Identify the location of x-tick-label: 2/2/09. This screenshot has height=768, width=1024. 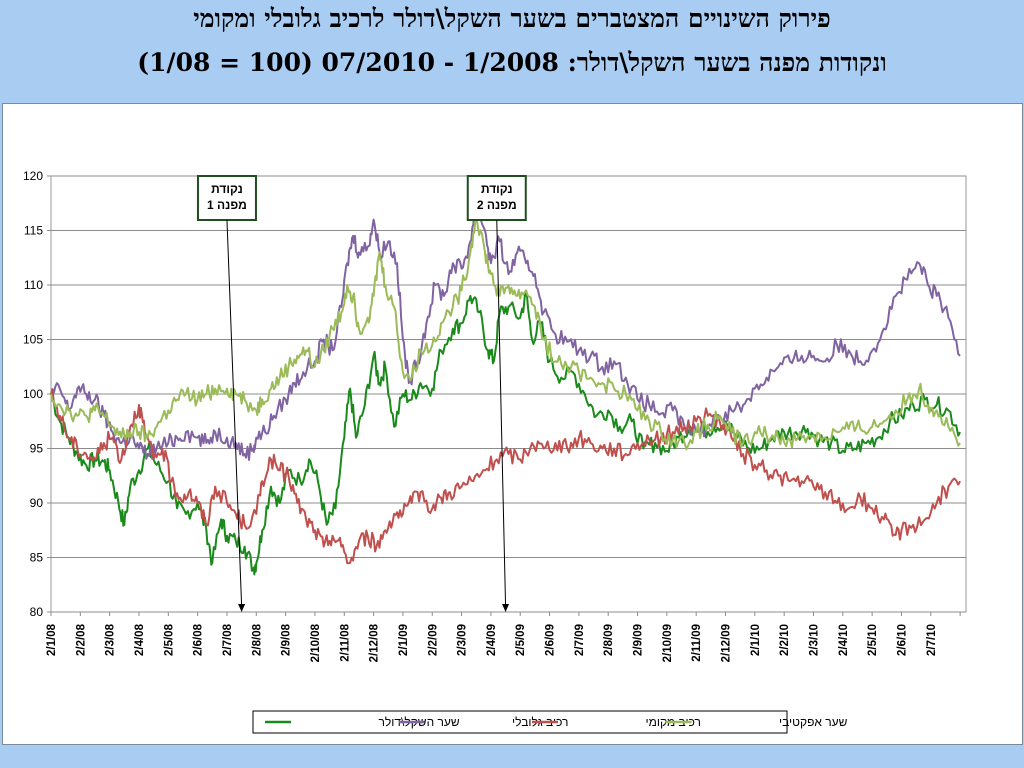
(433, 640).